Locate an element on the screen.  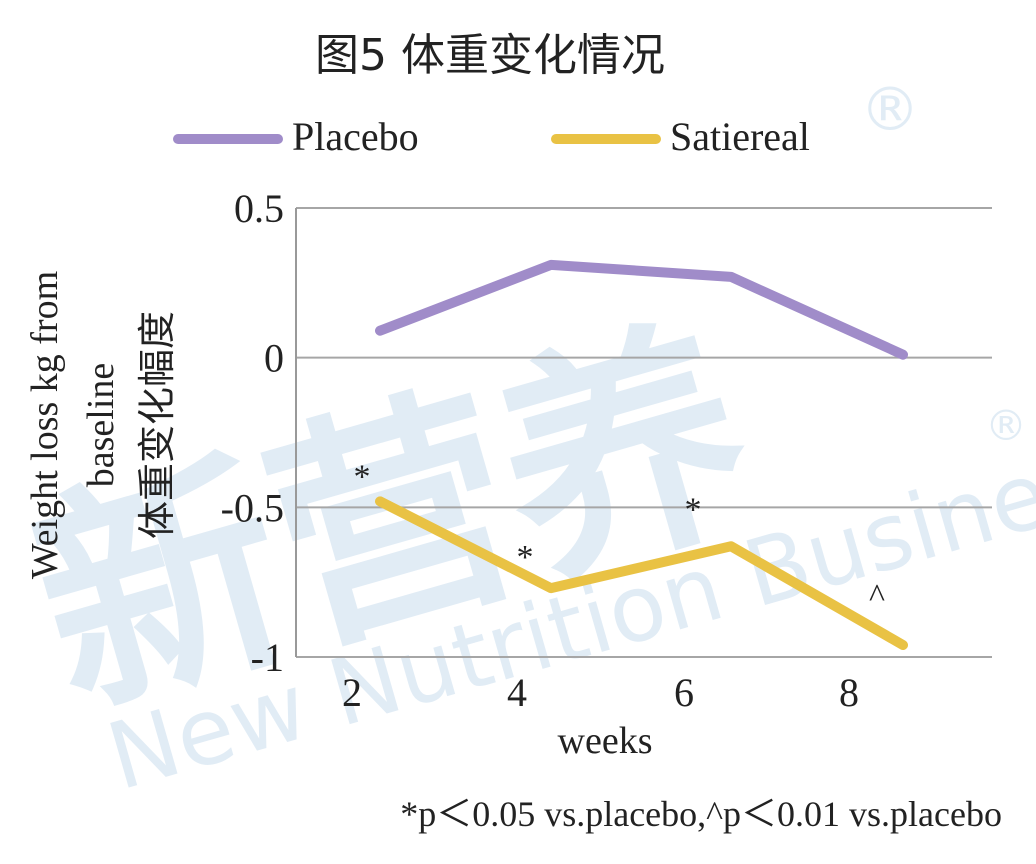
x-tick-label: 6 is located at coordinates (684, 692).